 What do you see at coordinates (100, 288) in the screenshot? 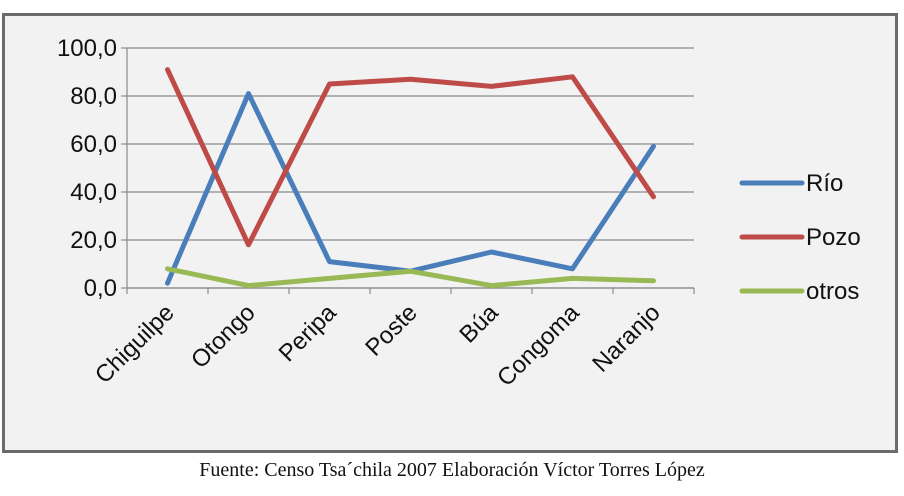
I see `y-tick-label: 0,0` at bounding box center [100, 288].